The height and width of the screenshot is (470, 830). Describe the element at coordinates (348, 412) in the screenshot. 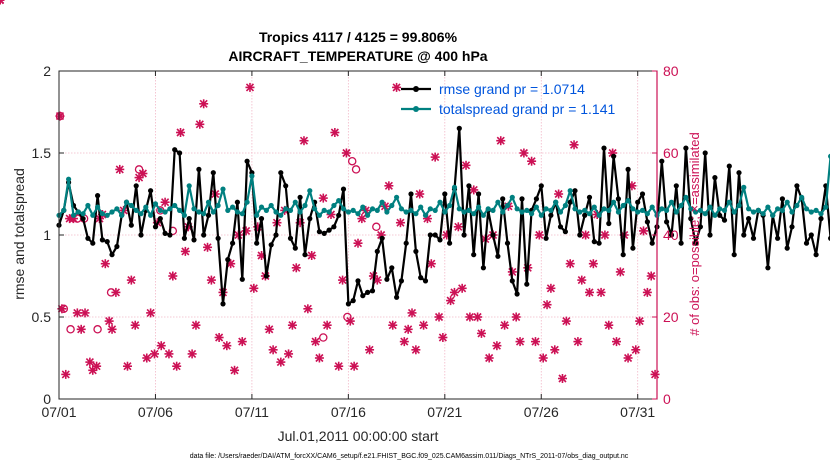

I see `x-tick-label: 07/16` at that location.